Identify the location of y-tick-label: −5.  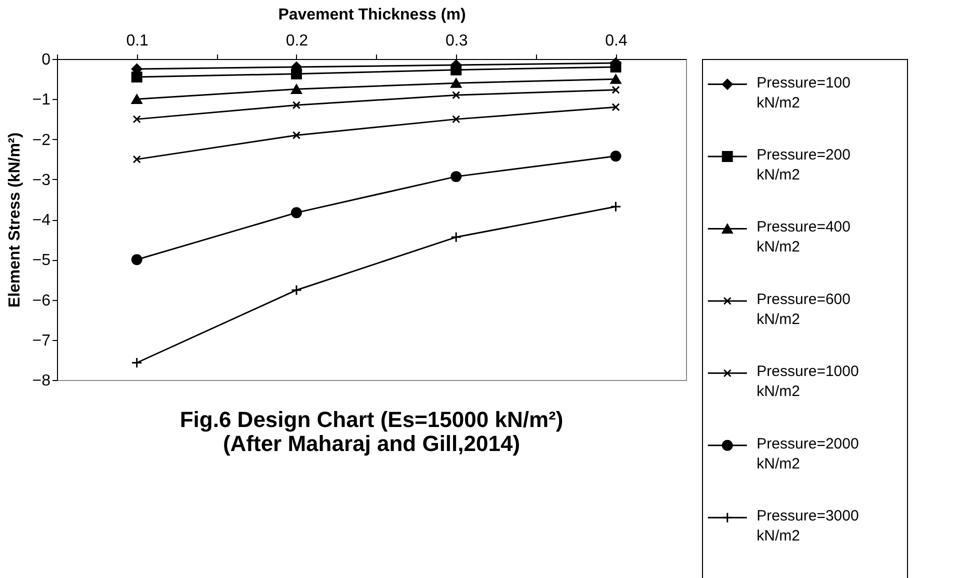
(41, 261).